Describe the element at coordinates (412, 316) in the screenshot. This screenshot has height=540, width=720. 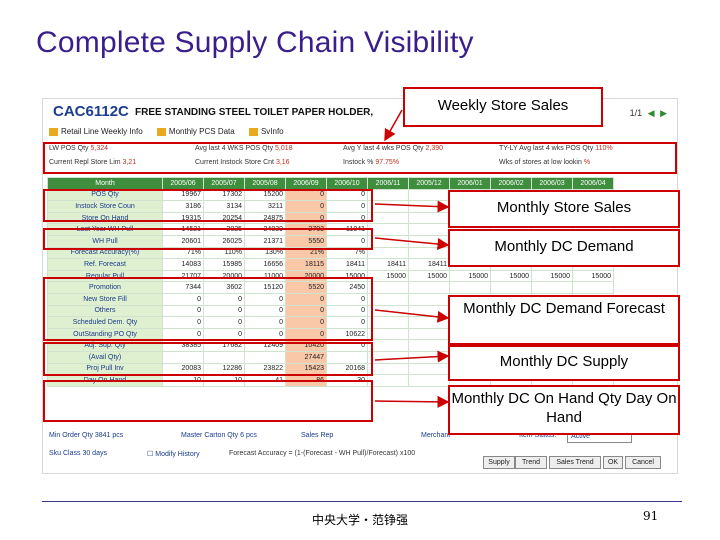
I see `arrow-dc-forecast` at that location.